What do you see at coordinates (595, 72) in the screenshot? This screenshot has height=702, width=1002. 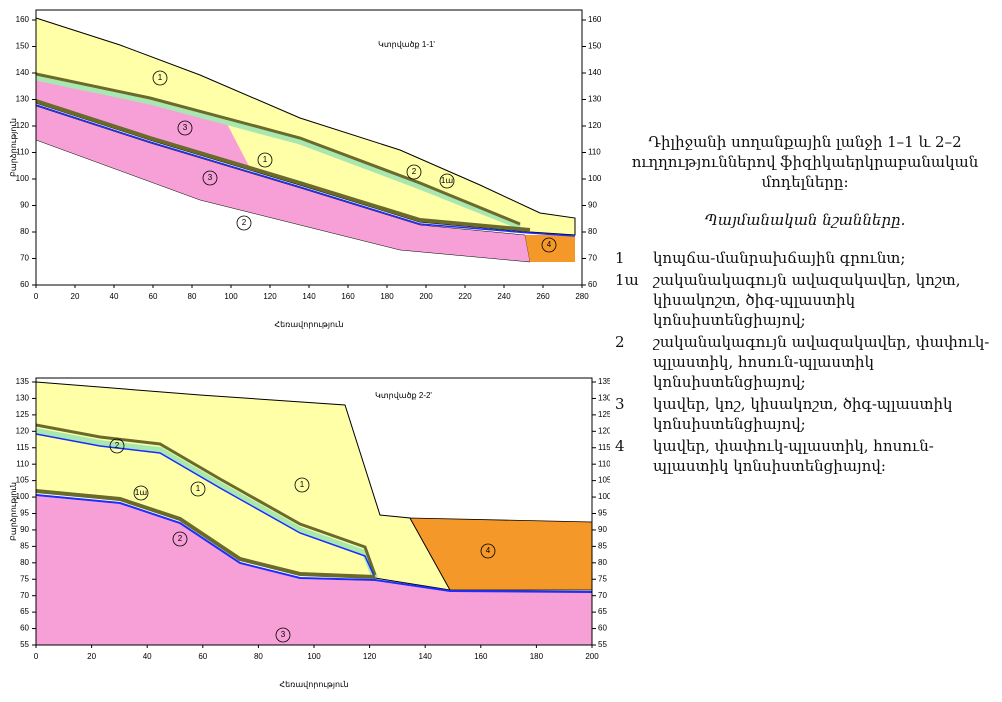 I see `y-tick-label: 140` at bounding box center [595, 72].